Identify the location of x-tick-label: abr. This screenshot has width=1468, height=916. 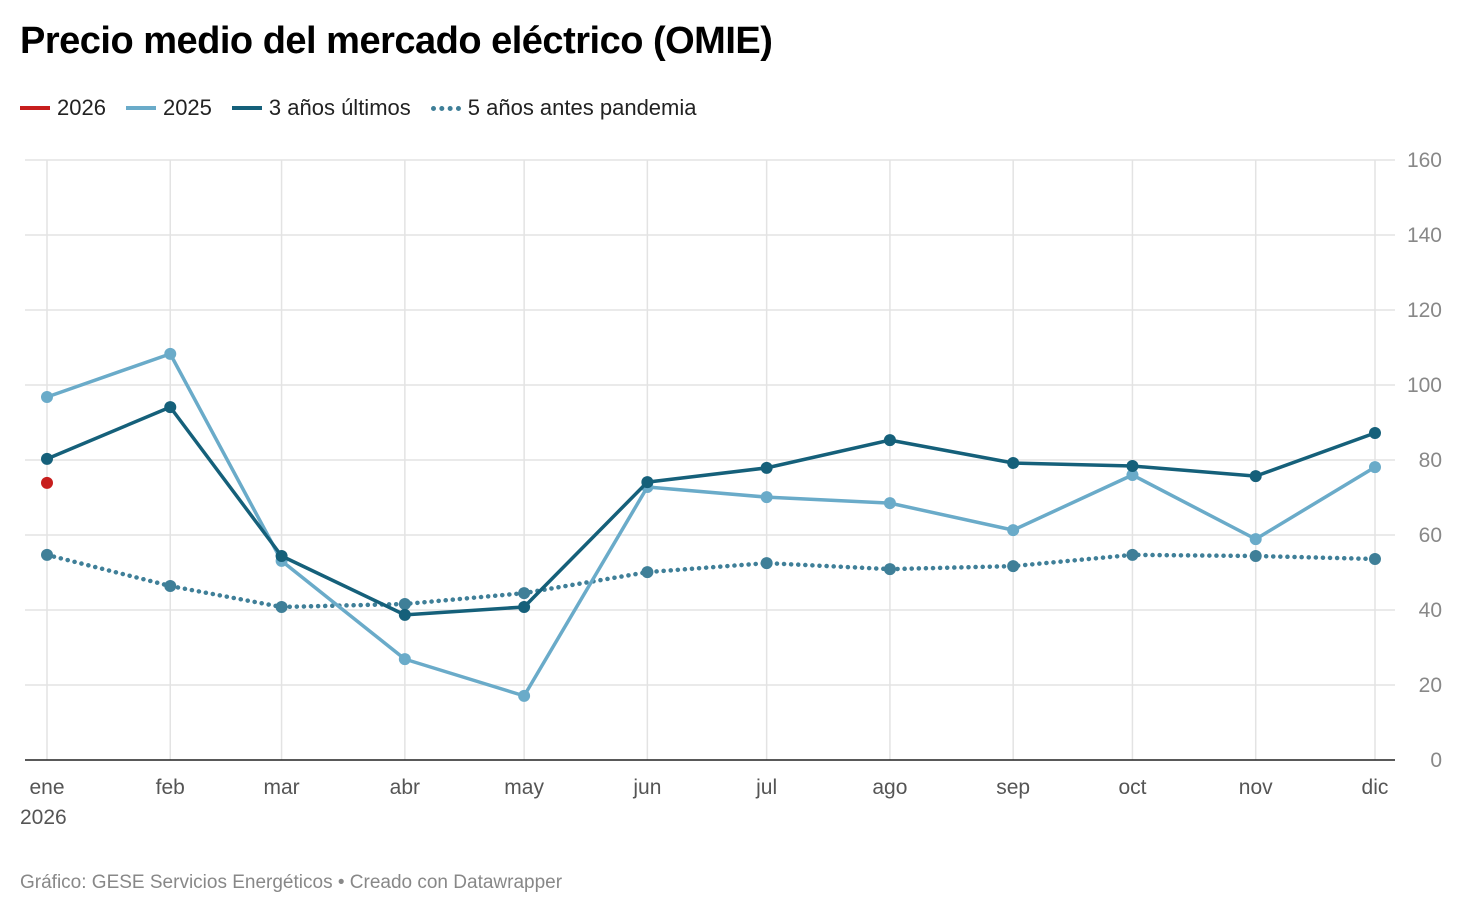
(405, 787).